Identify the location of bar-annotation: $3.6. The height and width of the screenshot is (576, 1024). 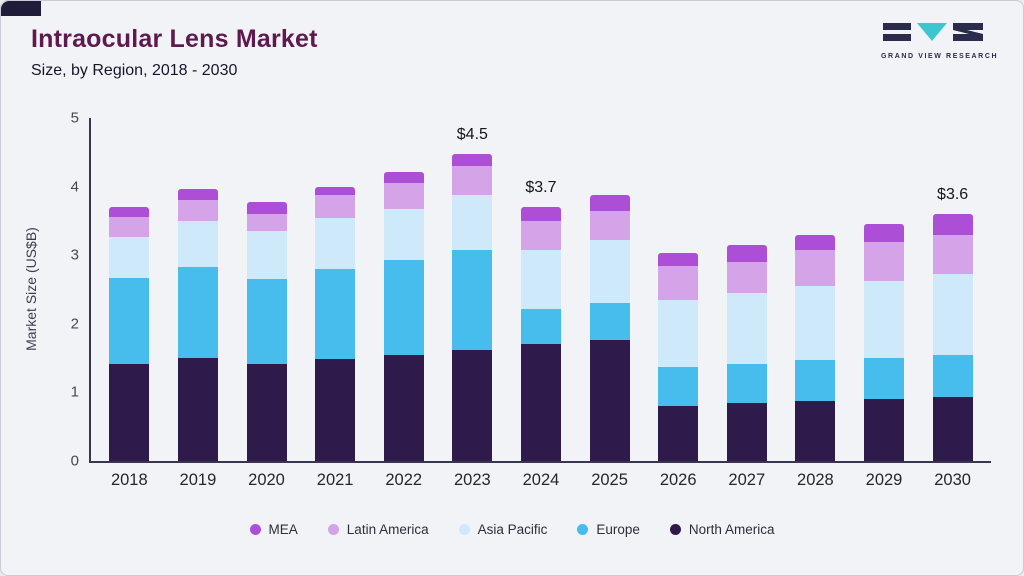
(953, 195).